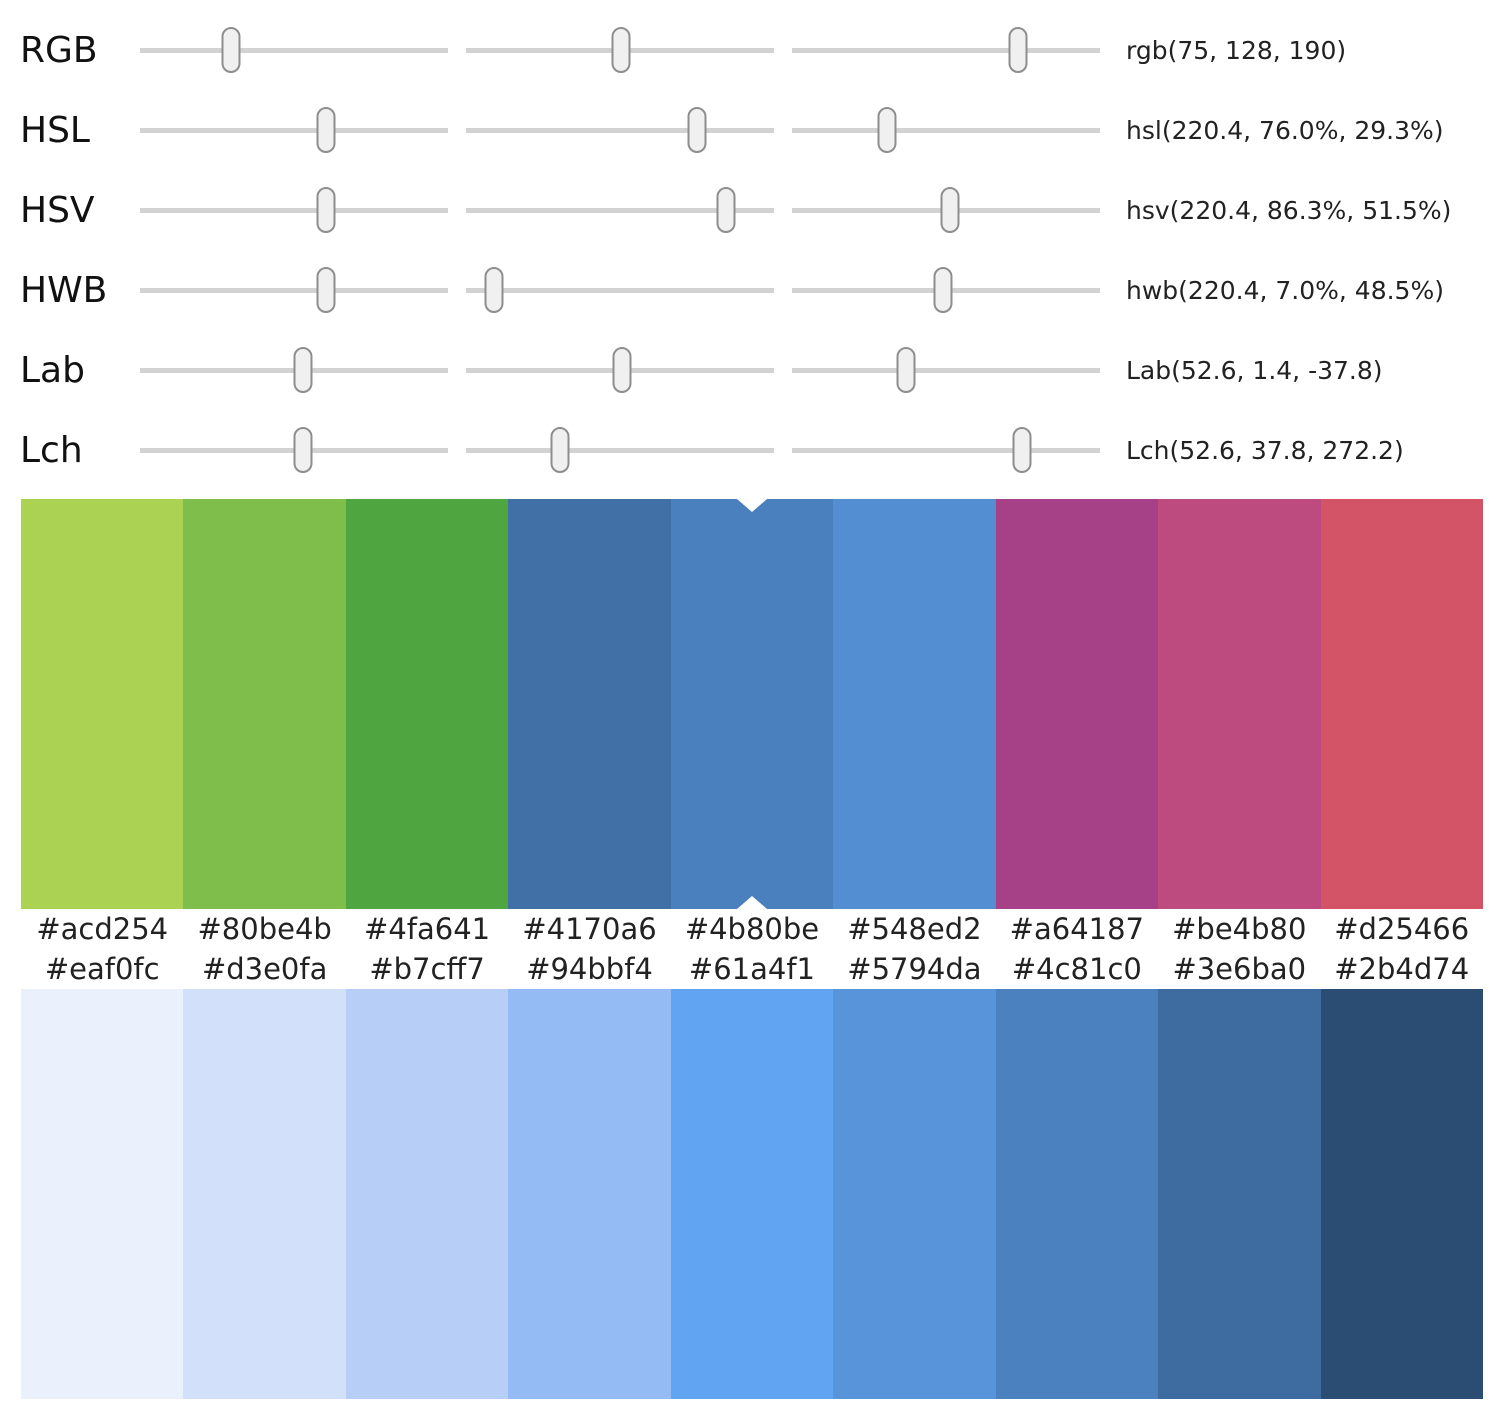 Image resolution: width=1501 pixels, height=1415 pixels. I want to click on swatch-hex-label: #4b80be, so click(752, 929).